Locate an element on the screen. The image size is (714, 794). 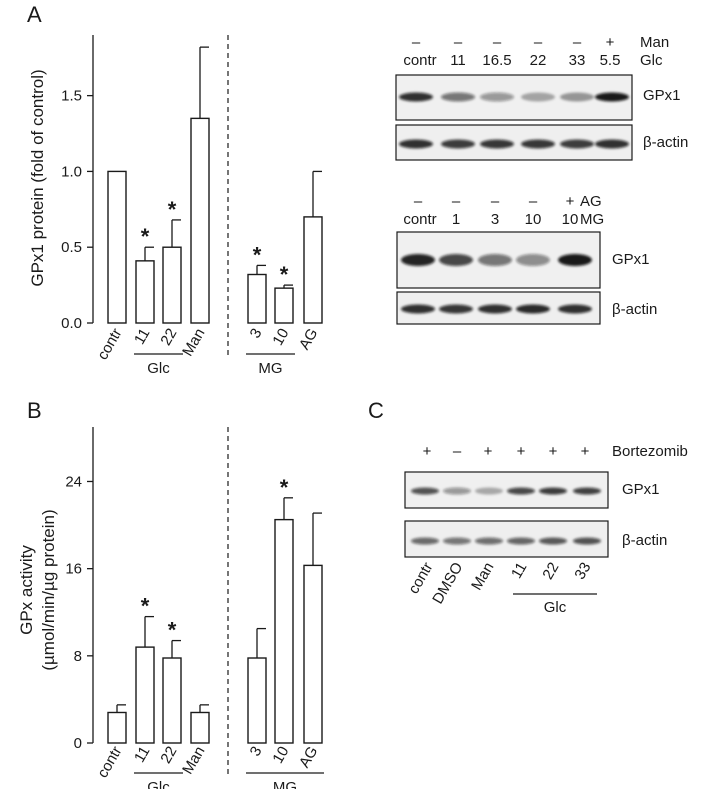
blot-a-top-lane-label: 33 is located at coordinates (577, 60).